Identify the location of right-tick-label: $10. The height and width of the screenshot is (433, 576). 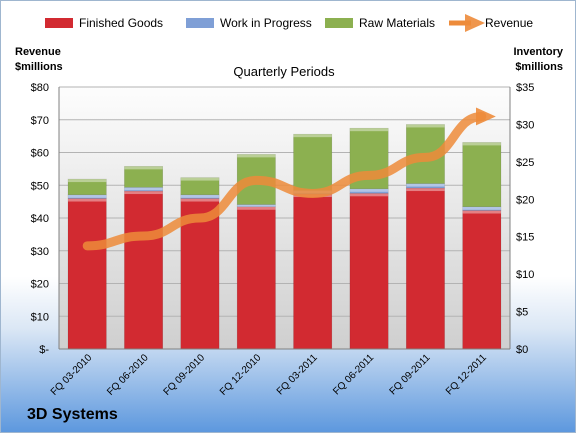
(525, 275).